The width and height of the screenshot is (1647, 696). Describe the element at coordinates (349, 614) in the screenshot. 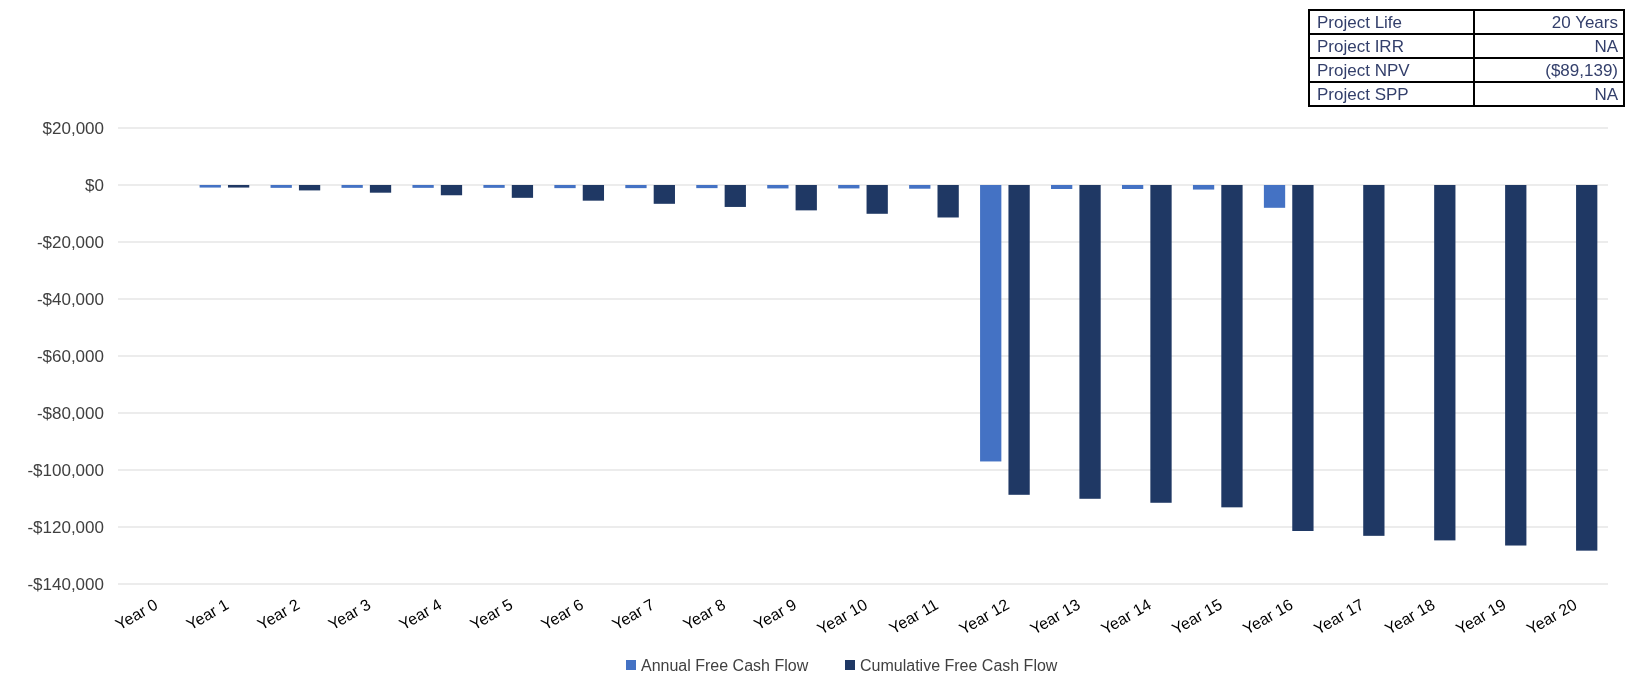

I see `x-tick-label: Year 3` at that location.